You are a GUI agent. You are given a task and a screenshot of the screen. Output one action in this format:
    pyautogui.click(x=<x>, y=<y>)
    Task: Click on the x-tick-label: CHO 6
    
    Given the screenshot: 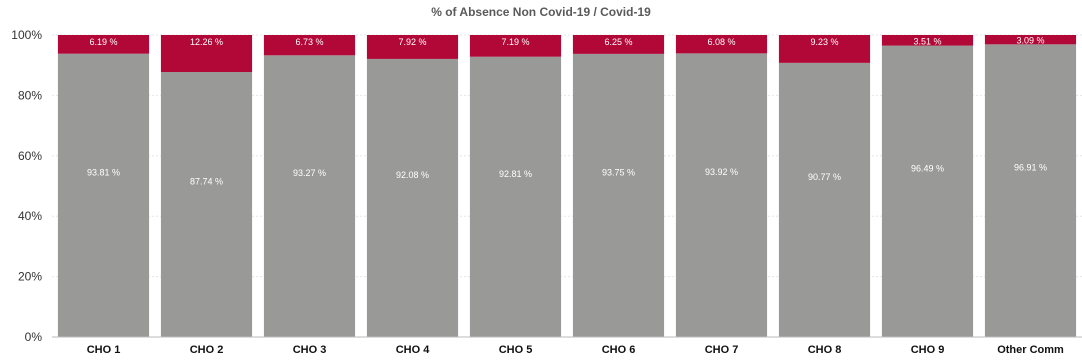 What is the action you would take?
    pyautogui.click(x=619, y=350)
    